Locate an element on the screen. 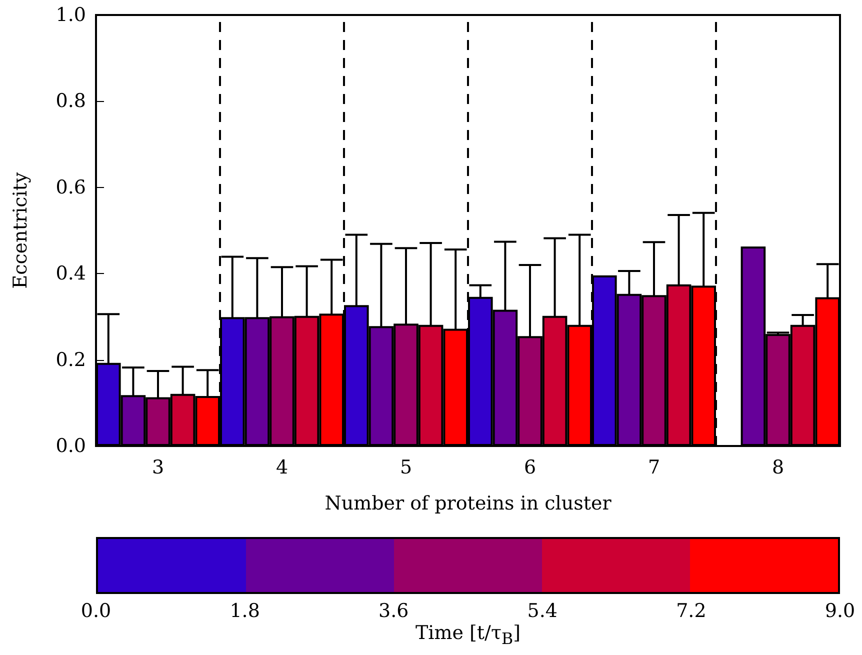 The width and height of the screenshot is (862, 655). color-bar-label: 3.6 is located at coordinates (393, 611).